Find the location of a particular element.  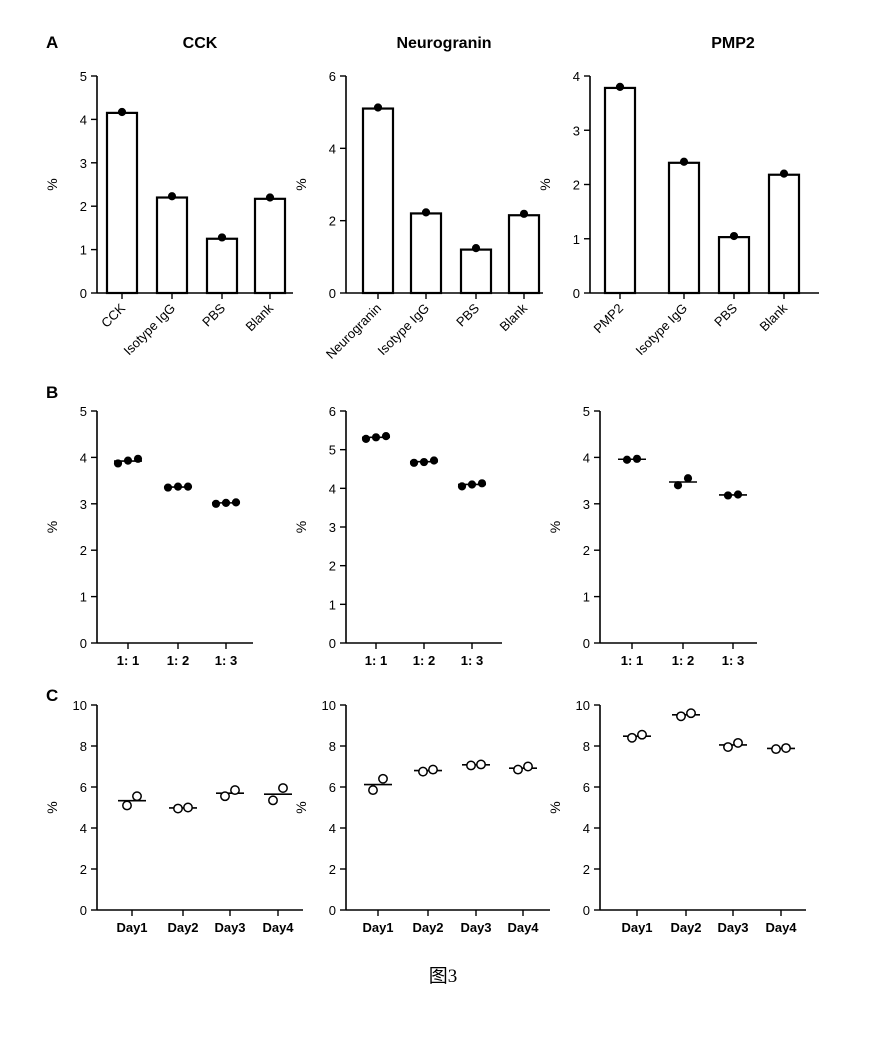

y-tick-label-b2-1: 1 is located at coordinates (332, 604).